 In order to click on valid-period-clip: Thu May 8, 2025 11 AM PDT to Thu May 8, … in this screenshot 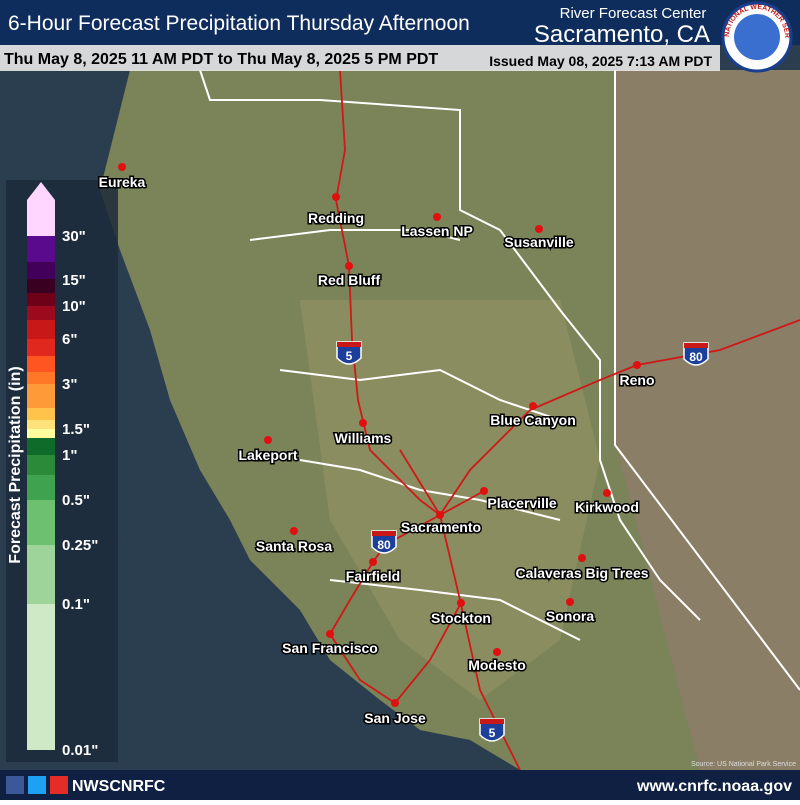, I will do `click(221, 59)`.